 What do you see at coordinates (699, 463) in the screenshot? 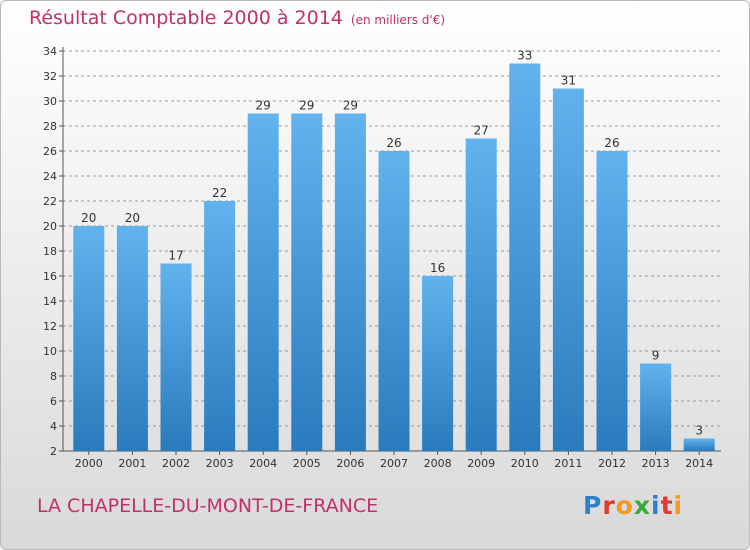
I see `x-tick-label: 2014` at bounding box center [699, 463].